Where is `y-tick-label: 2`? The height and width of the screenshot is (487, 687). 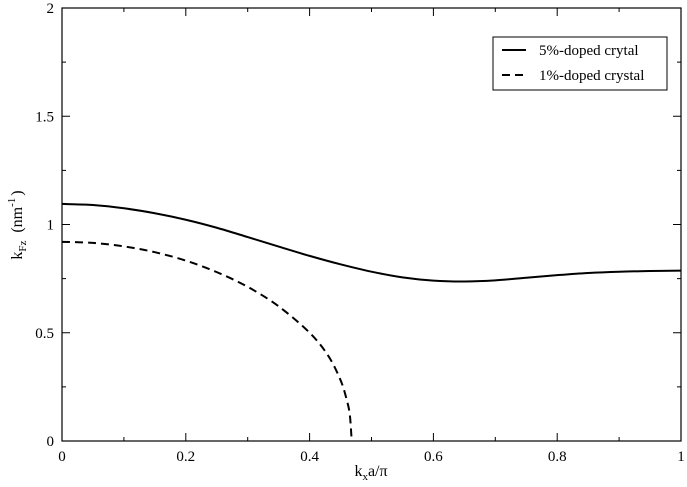
y-tick-label: 2 is located at coordinates (51, 9).